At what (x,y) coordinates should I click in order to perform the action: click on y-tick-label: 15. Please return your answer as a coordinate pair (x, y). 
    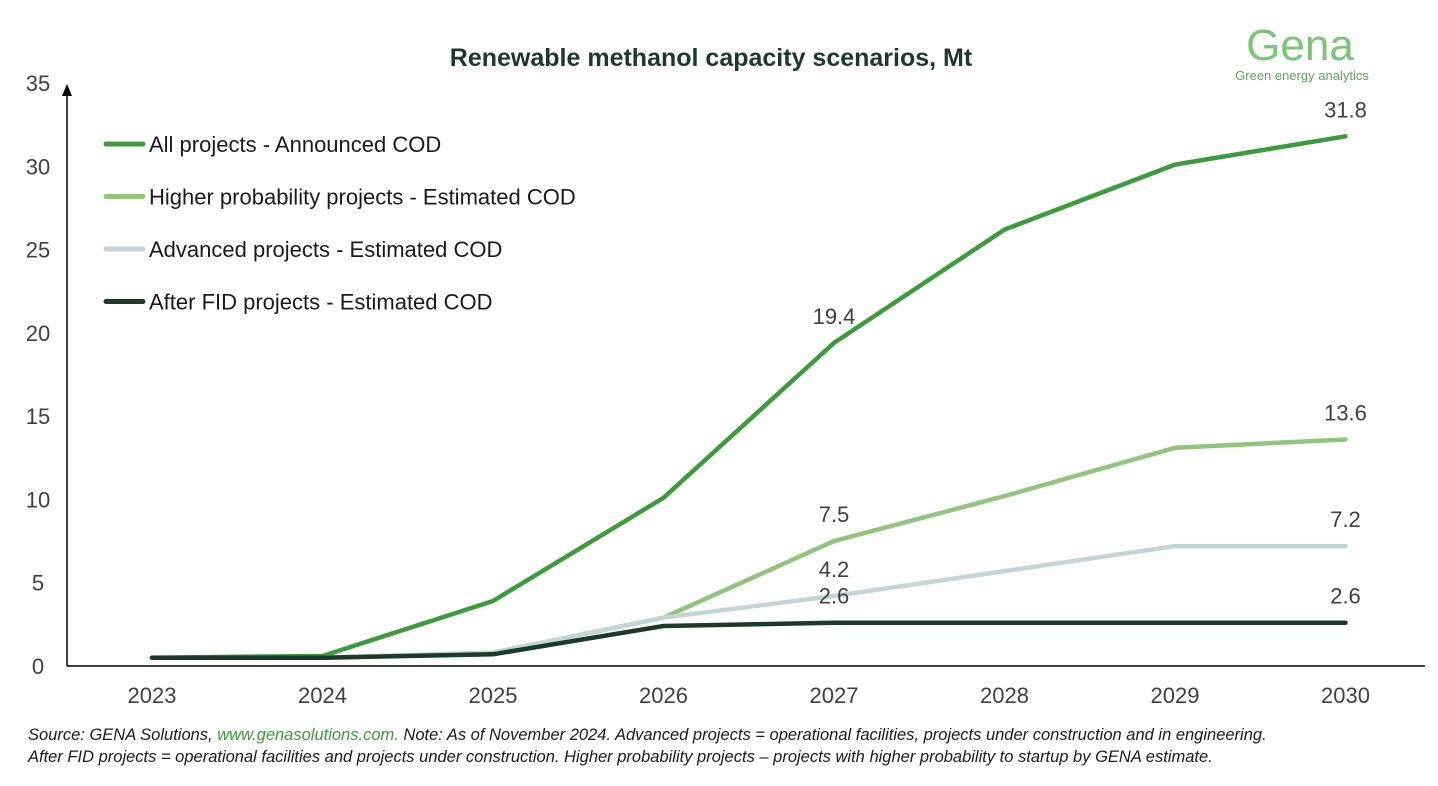
    Looking at the image, I should click on (38, 416).